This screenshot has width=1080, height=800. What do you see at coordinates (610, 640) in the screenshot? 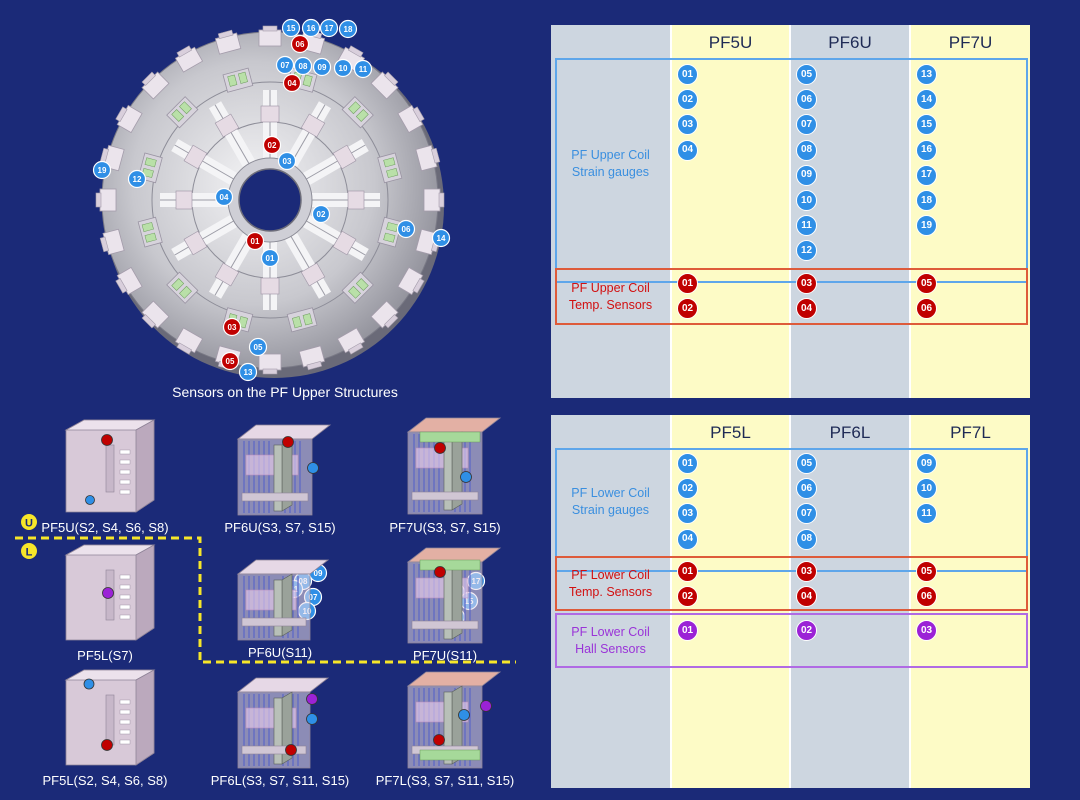
I see `lower-hall-sensors-label: PF Lower Coil Hall Sensors` at bounding box center [610, 640].